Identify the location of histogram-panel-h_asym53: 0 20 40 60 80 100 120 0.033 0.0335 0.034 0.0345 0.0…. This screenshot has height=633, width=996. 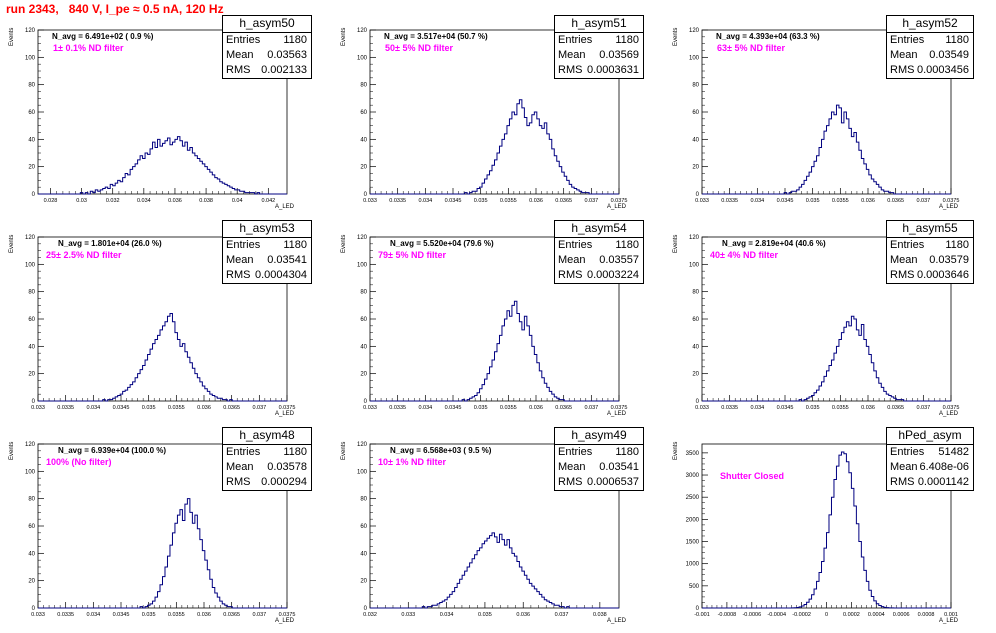
(166, 322).